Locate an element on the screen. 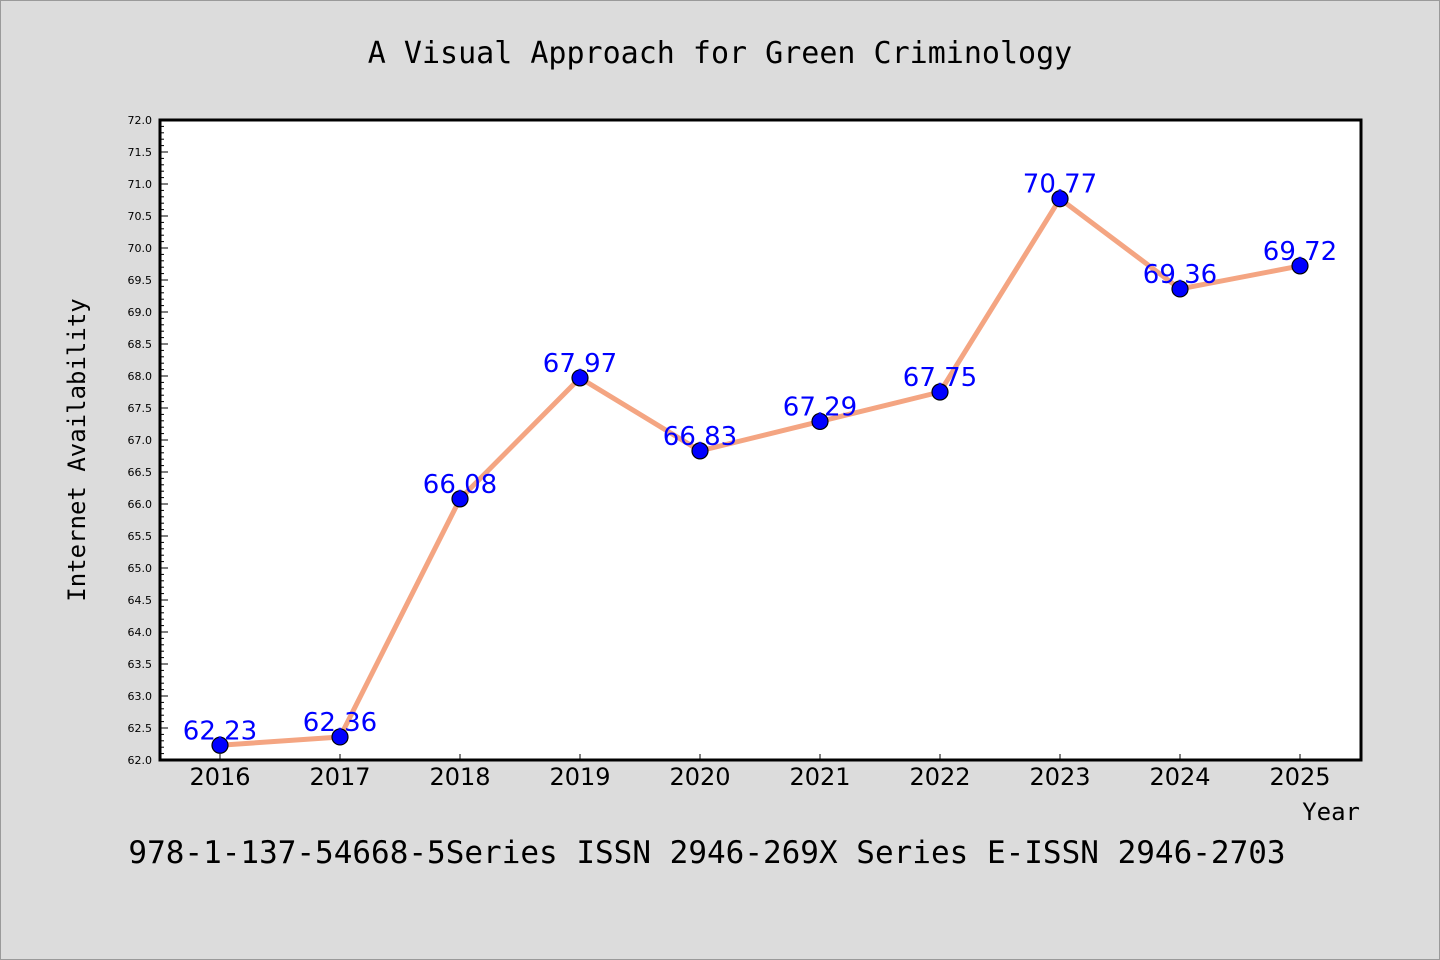 The height and width of the screenshot is (960, 1440). x-tick-label: 2024 is located at coordinates (1179, 777).